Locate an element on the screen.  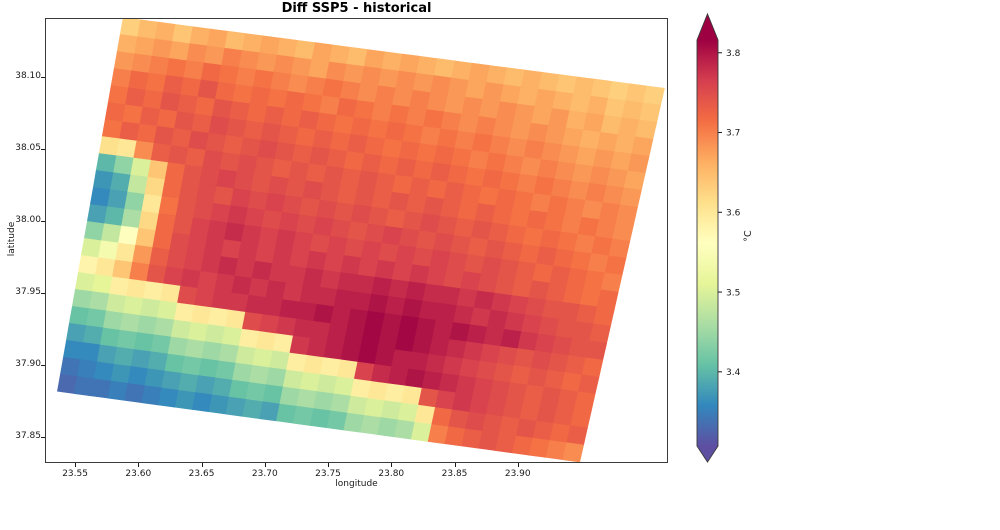
colorbar-extend-arrow is located at coordinates (707, 454).